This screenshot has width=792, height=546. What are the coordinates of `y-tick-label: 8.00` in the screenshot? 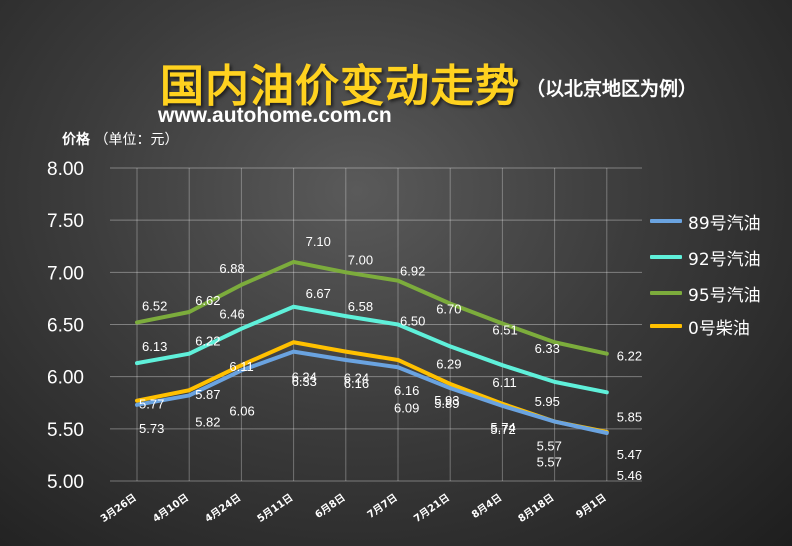 It's located at (65, 169).